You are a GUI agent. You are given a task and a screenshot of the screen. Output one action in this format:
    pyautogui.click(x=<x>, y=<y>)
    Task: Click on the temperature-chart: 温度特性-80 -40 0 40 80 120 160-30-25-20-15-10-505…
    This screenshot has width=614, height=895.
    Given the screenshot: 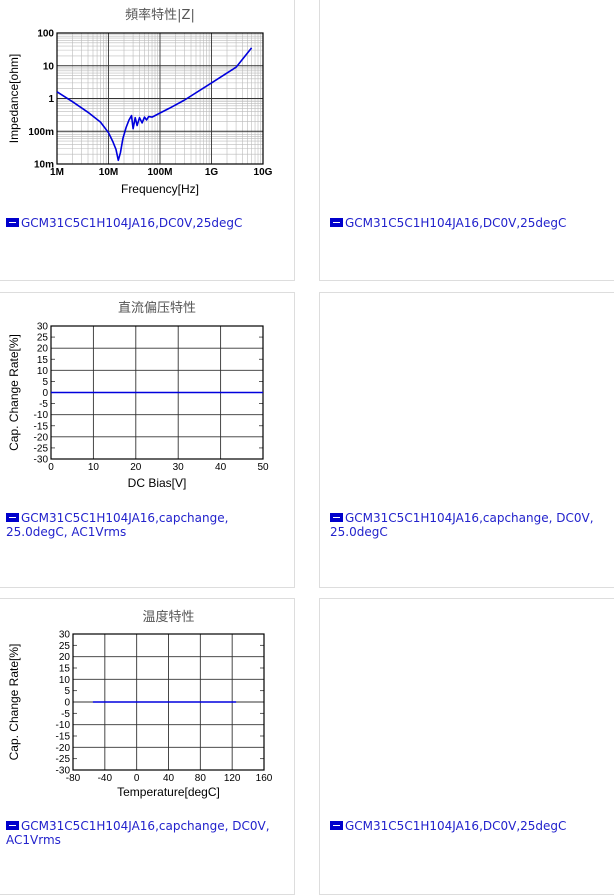 What is the action you would take?
    pyautogui.click(x=140, y=704)
    